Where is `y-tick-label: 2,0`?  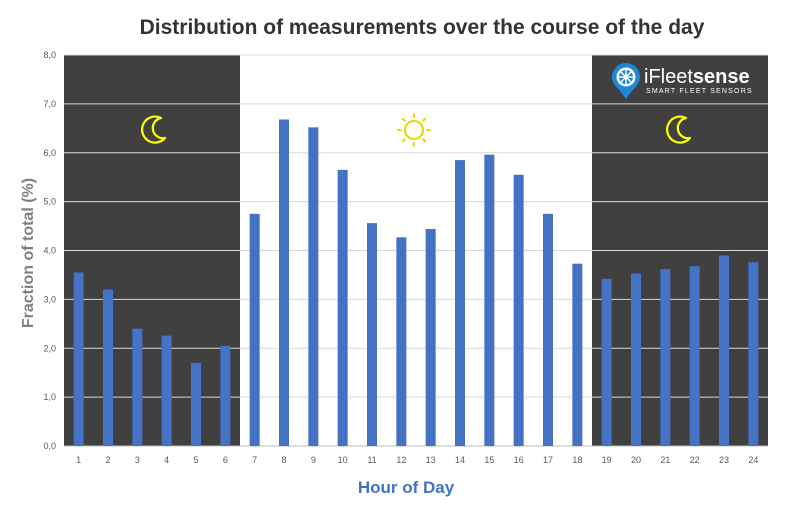
y-tick-label: 2,0 is located at coordinates (49, 348).